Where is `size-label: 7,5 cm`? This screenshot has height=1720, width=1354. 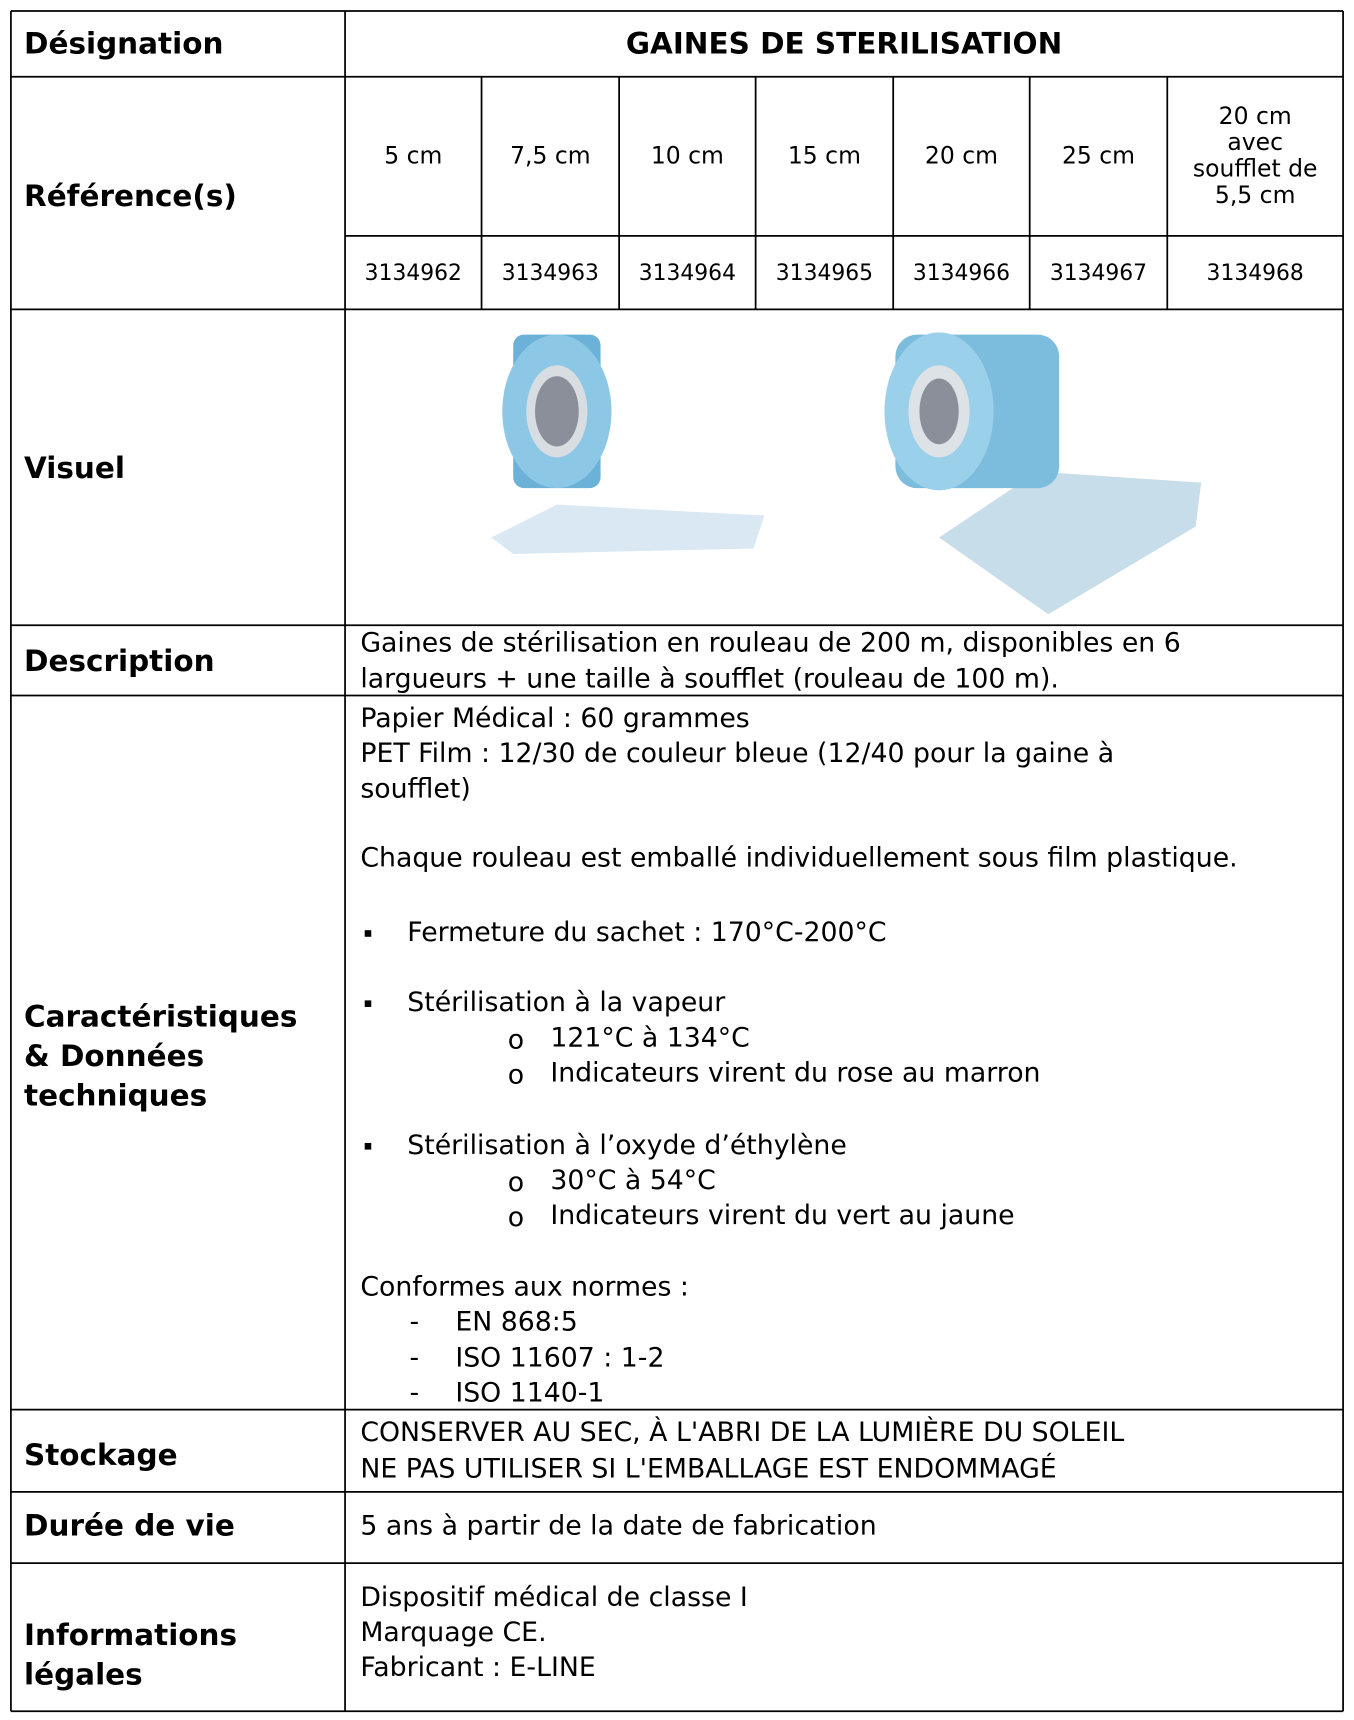 size-label: 7,5 cm is located at coordinates (550, 155).